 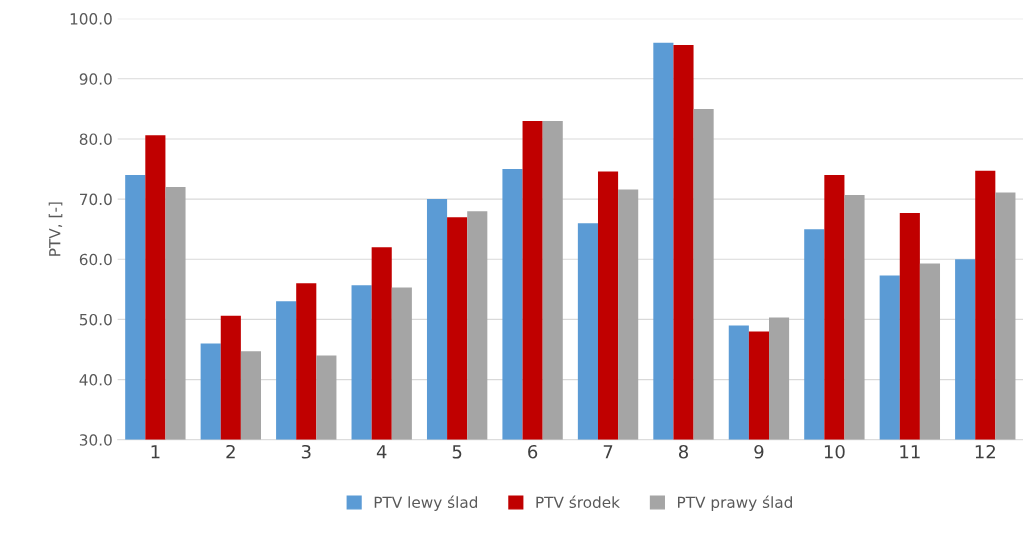 What do you see at coordinates (426, 503) in the screenshot?
I see `legend-label: PTV lewy ślad` at bounding box center [426, 503].